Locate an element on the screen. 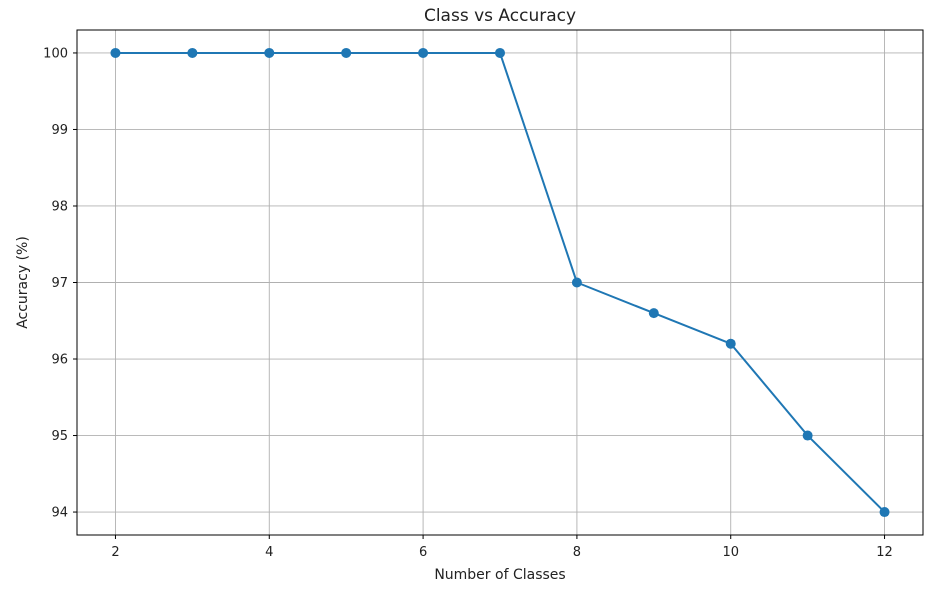  y-tick-label: 96 is located at coordinates (59, 360).